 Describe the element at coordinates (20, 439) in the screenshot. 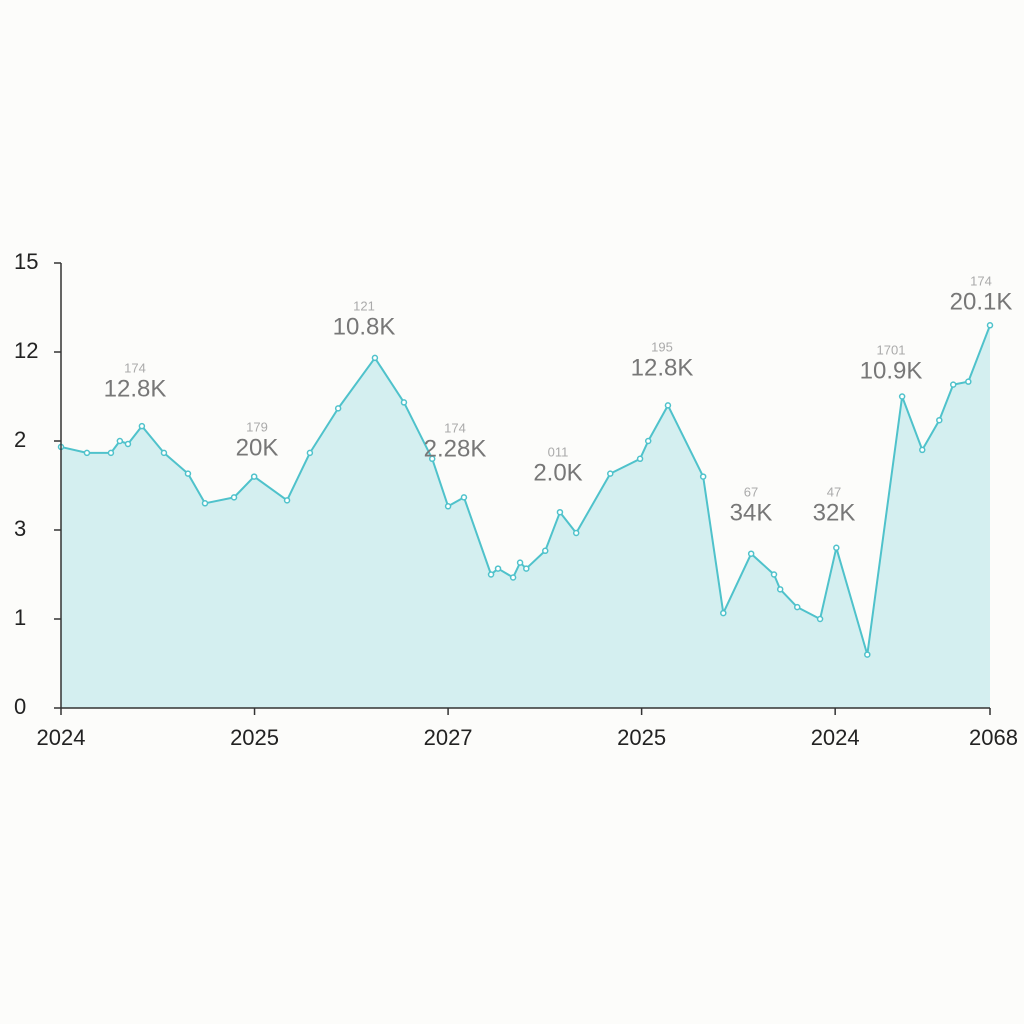

I see `y-tick-label: 2` at that location.